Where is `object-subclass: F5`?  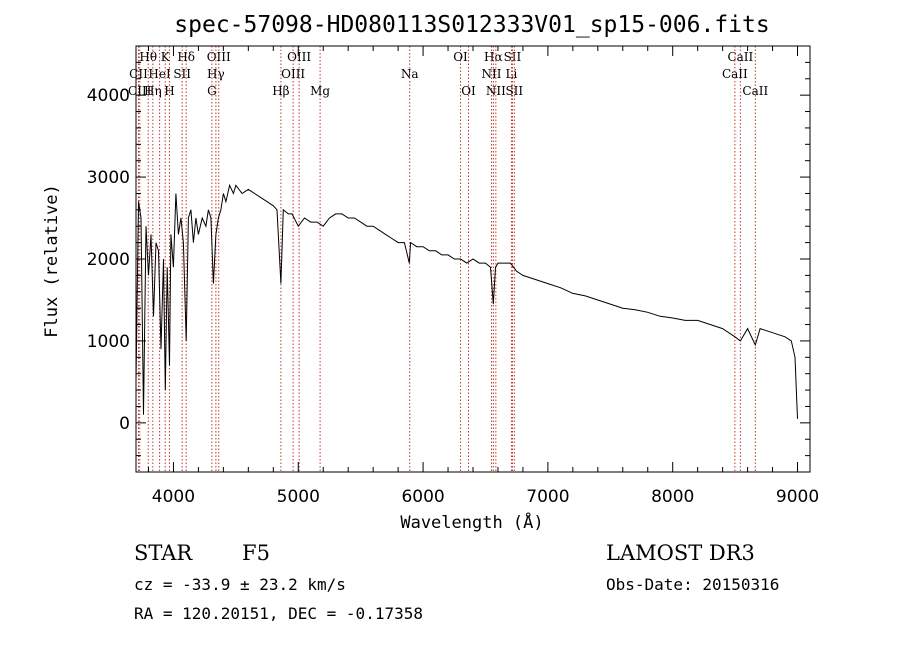
object-subclass: F5 is located at coordinates (256, 553).